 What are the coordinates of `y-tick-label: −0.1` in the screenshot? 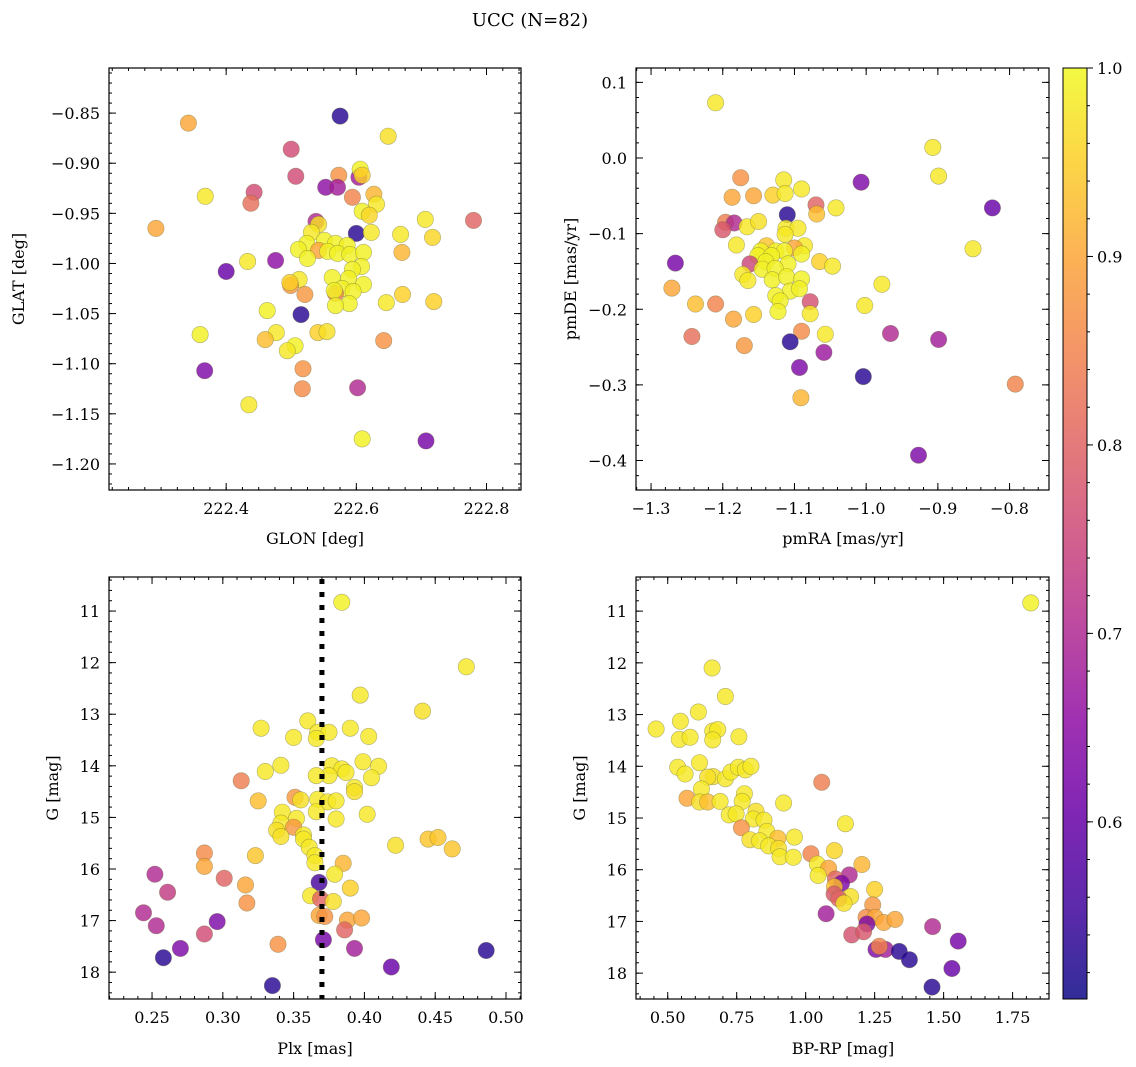 It's located at (607, 234).